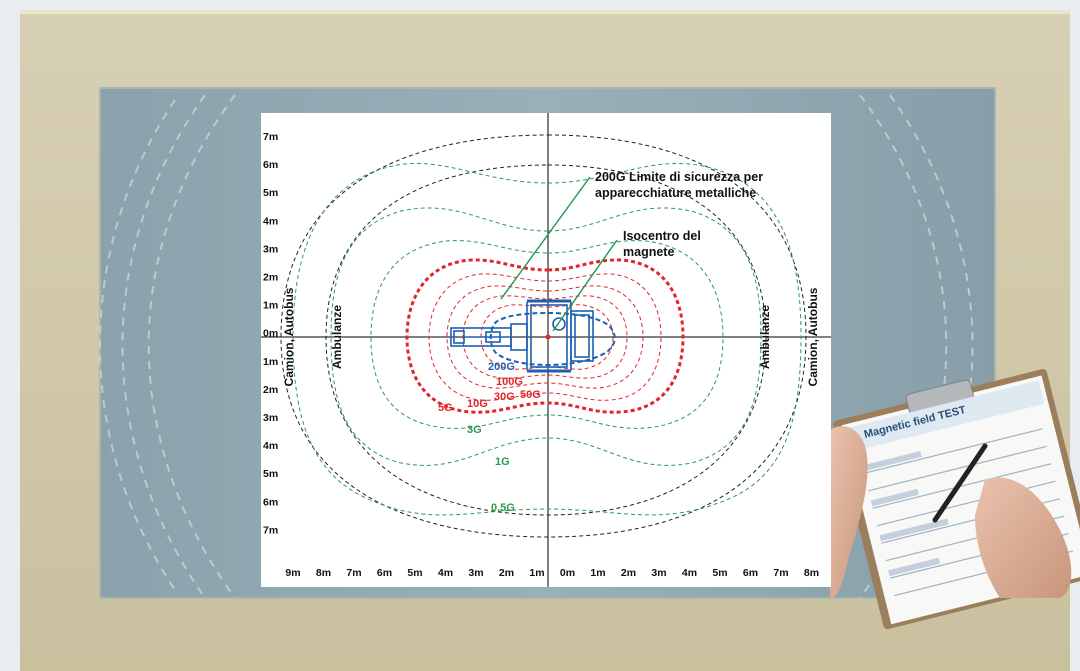 The image size is (1080, 671). I want to click on y-tick-label: 0m, so click(270, 334).